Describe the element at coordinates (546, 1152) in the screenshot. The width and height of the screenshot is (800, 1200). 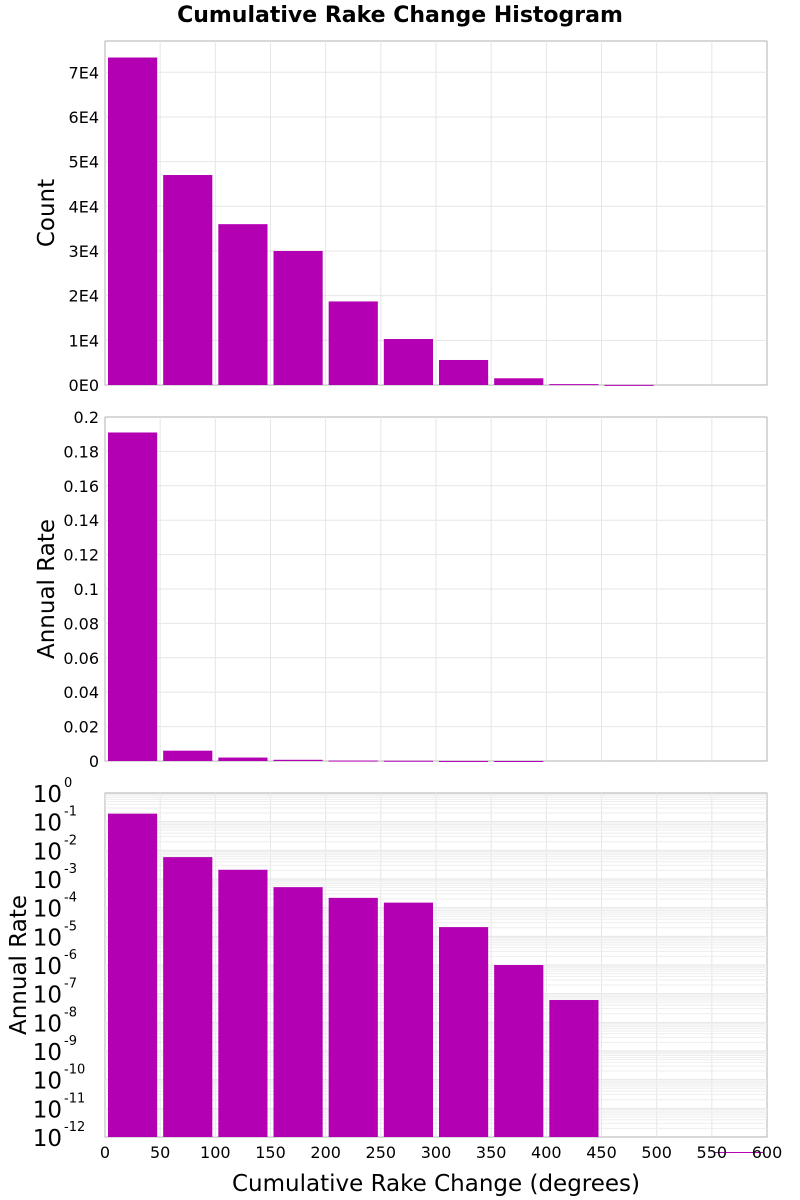
I see `x-tick-label: 400` at that location.